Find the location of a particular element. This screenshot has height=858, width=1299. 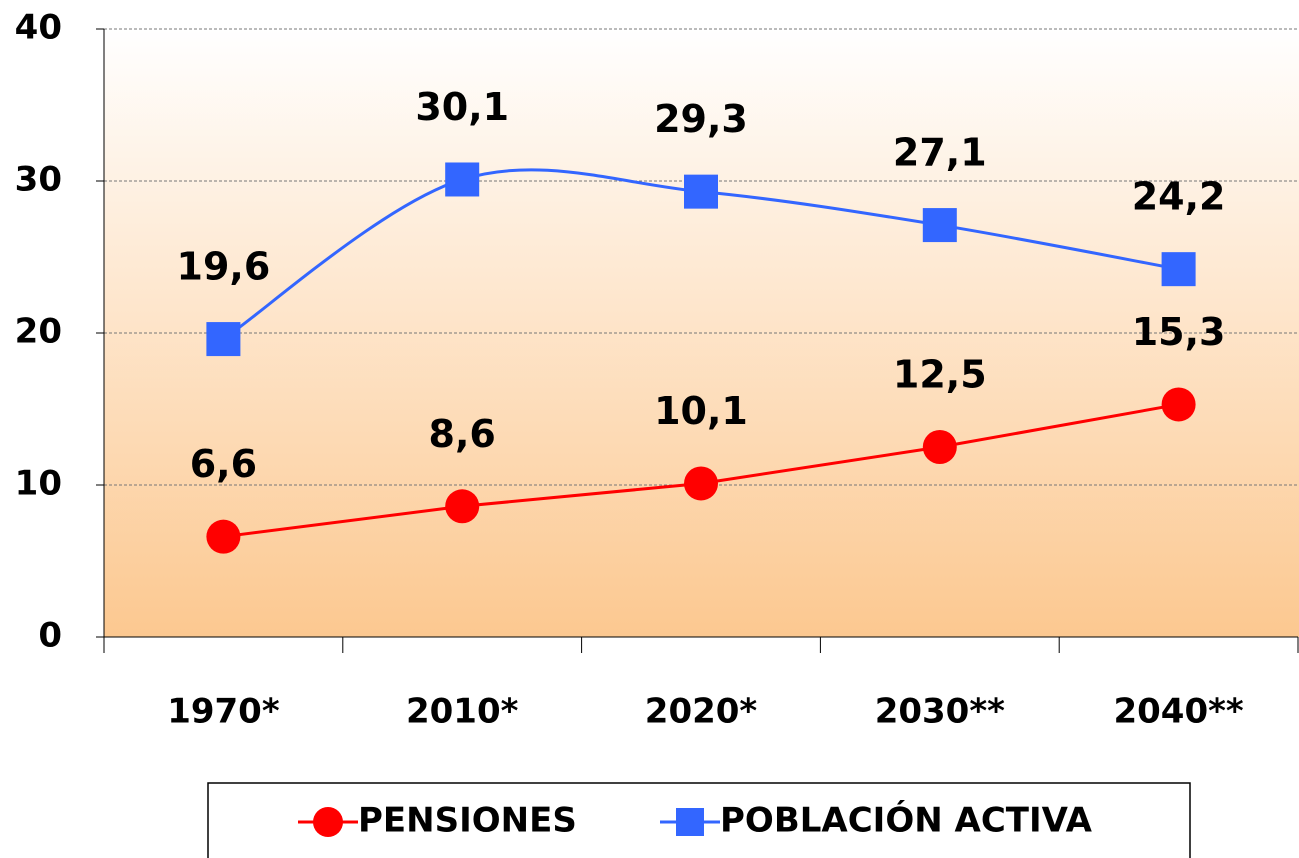

y-tick-label: 20 is located at coordinates (38, 332).